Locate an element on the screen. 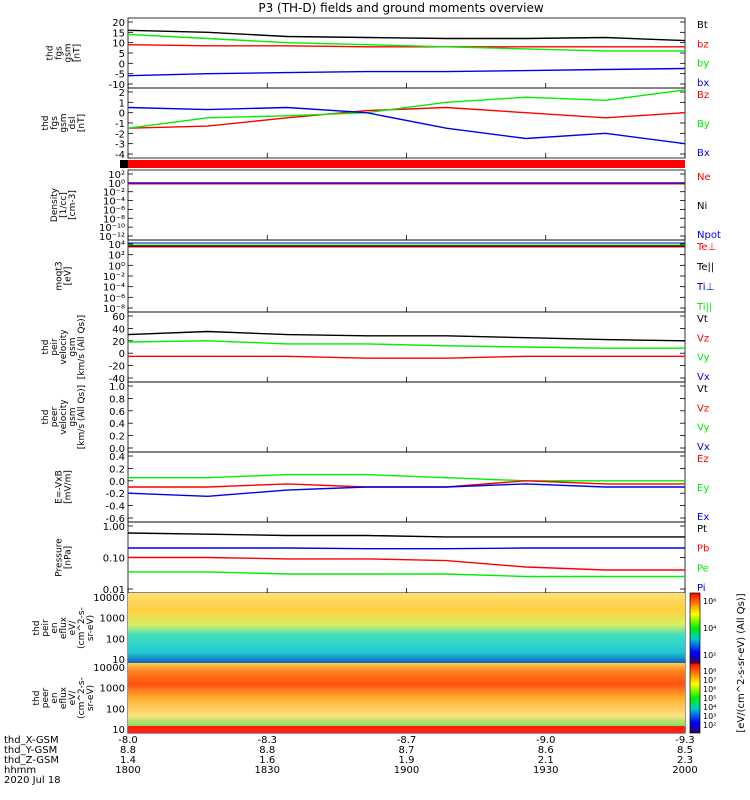  y-axis-label: moqt3 is located at coordinates (60, 275).